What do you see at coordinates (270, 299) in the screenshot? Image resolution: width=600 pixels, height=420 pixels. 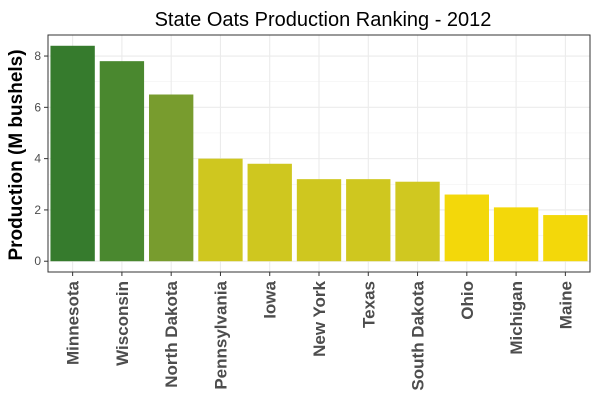 I see `x-tick-label: Iowa` at bounding box center [270, 299].